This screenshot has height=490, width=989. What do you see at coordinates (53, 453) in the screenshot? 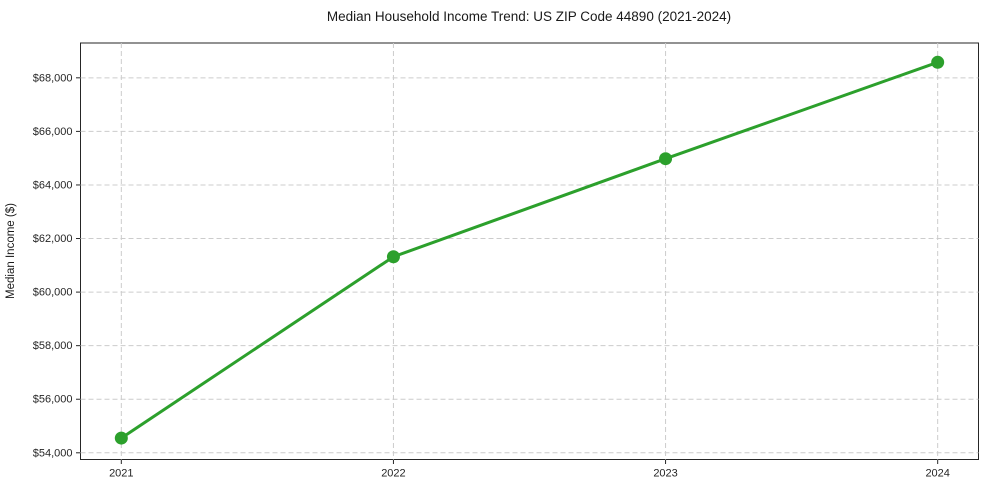
I see `y-tick-label: $54,000` at bounding box center [53, 453].